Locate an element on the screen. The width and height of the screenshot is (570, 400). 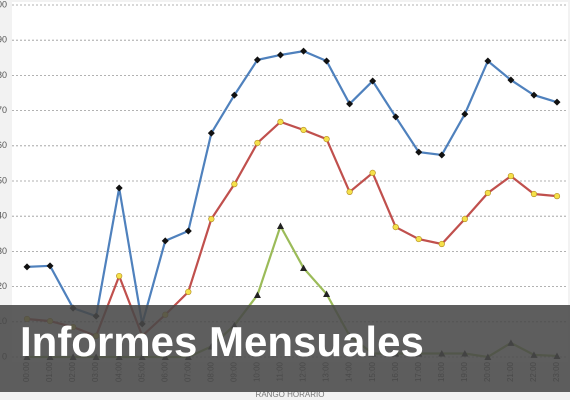
y-tick-label: 90 is located at coordinates (3, 40).